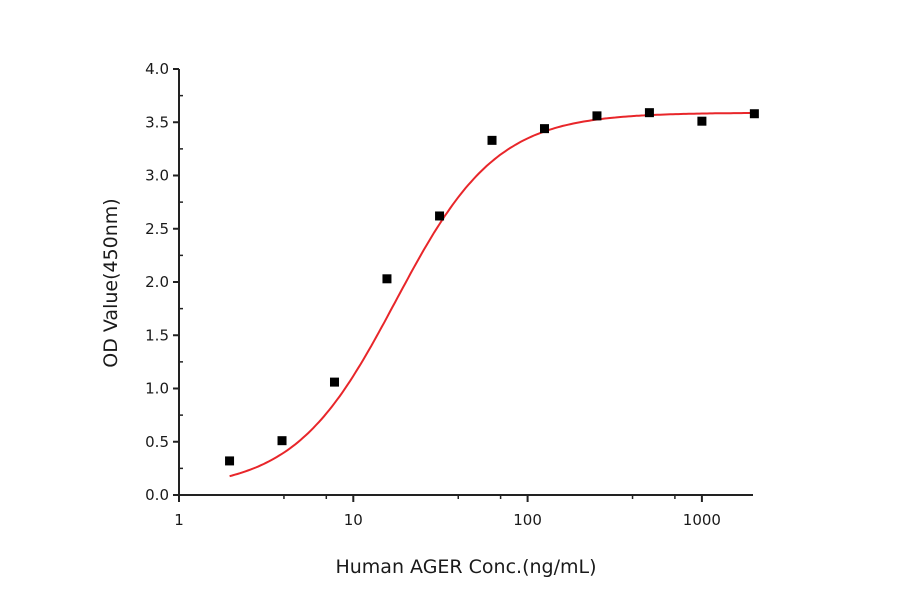 The height and width of the screenshot is (594, 900). Describe the element at coordinates (157, 335) in the screenshot. I see `y-tick-label: 1.5` at that location.